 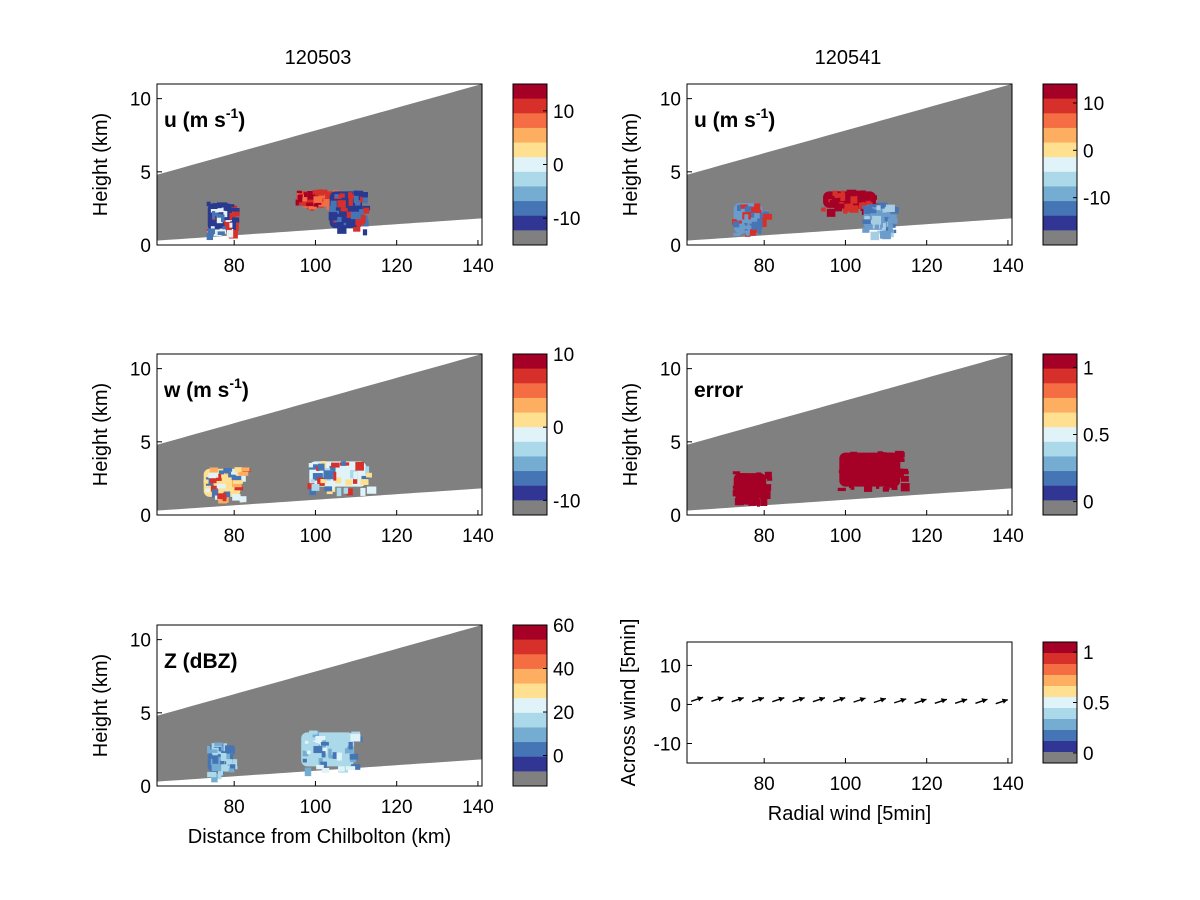 What do you see at coordinates (849, 164) in the screenshot?
I see `plot-frame` at bounding box center [849, 164].